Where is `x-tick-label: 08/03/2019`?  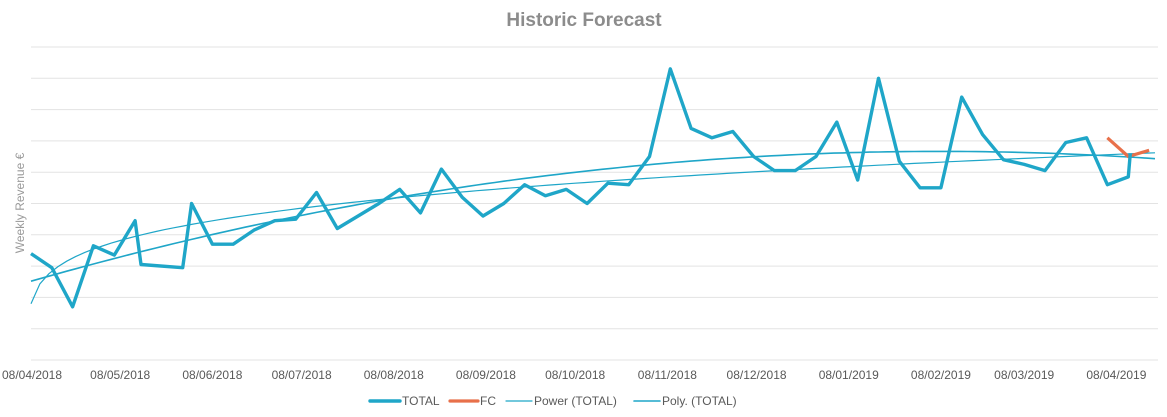 x-tick-label: 08/03/2019 is located at coordinates (1024, 375).